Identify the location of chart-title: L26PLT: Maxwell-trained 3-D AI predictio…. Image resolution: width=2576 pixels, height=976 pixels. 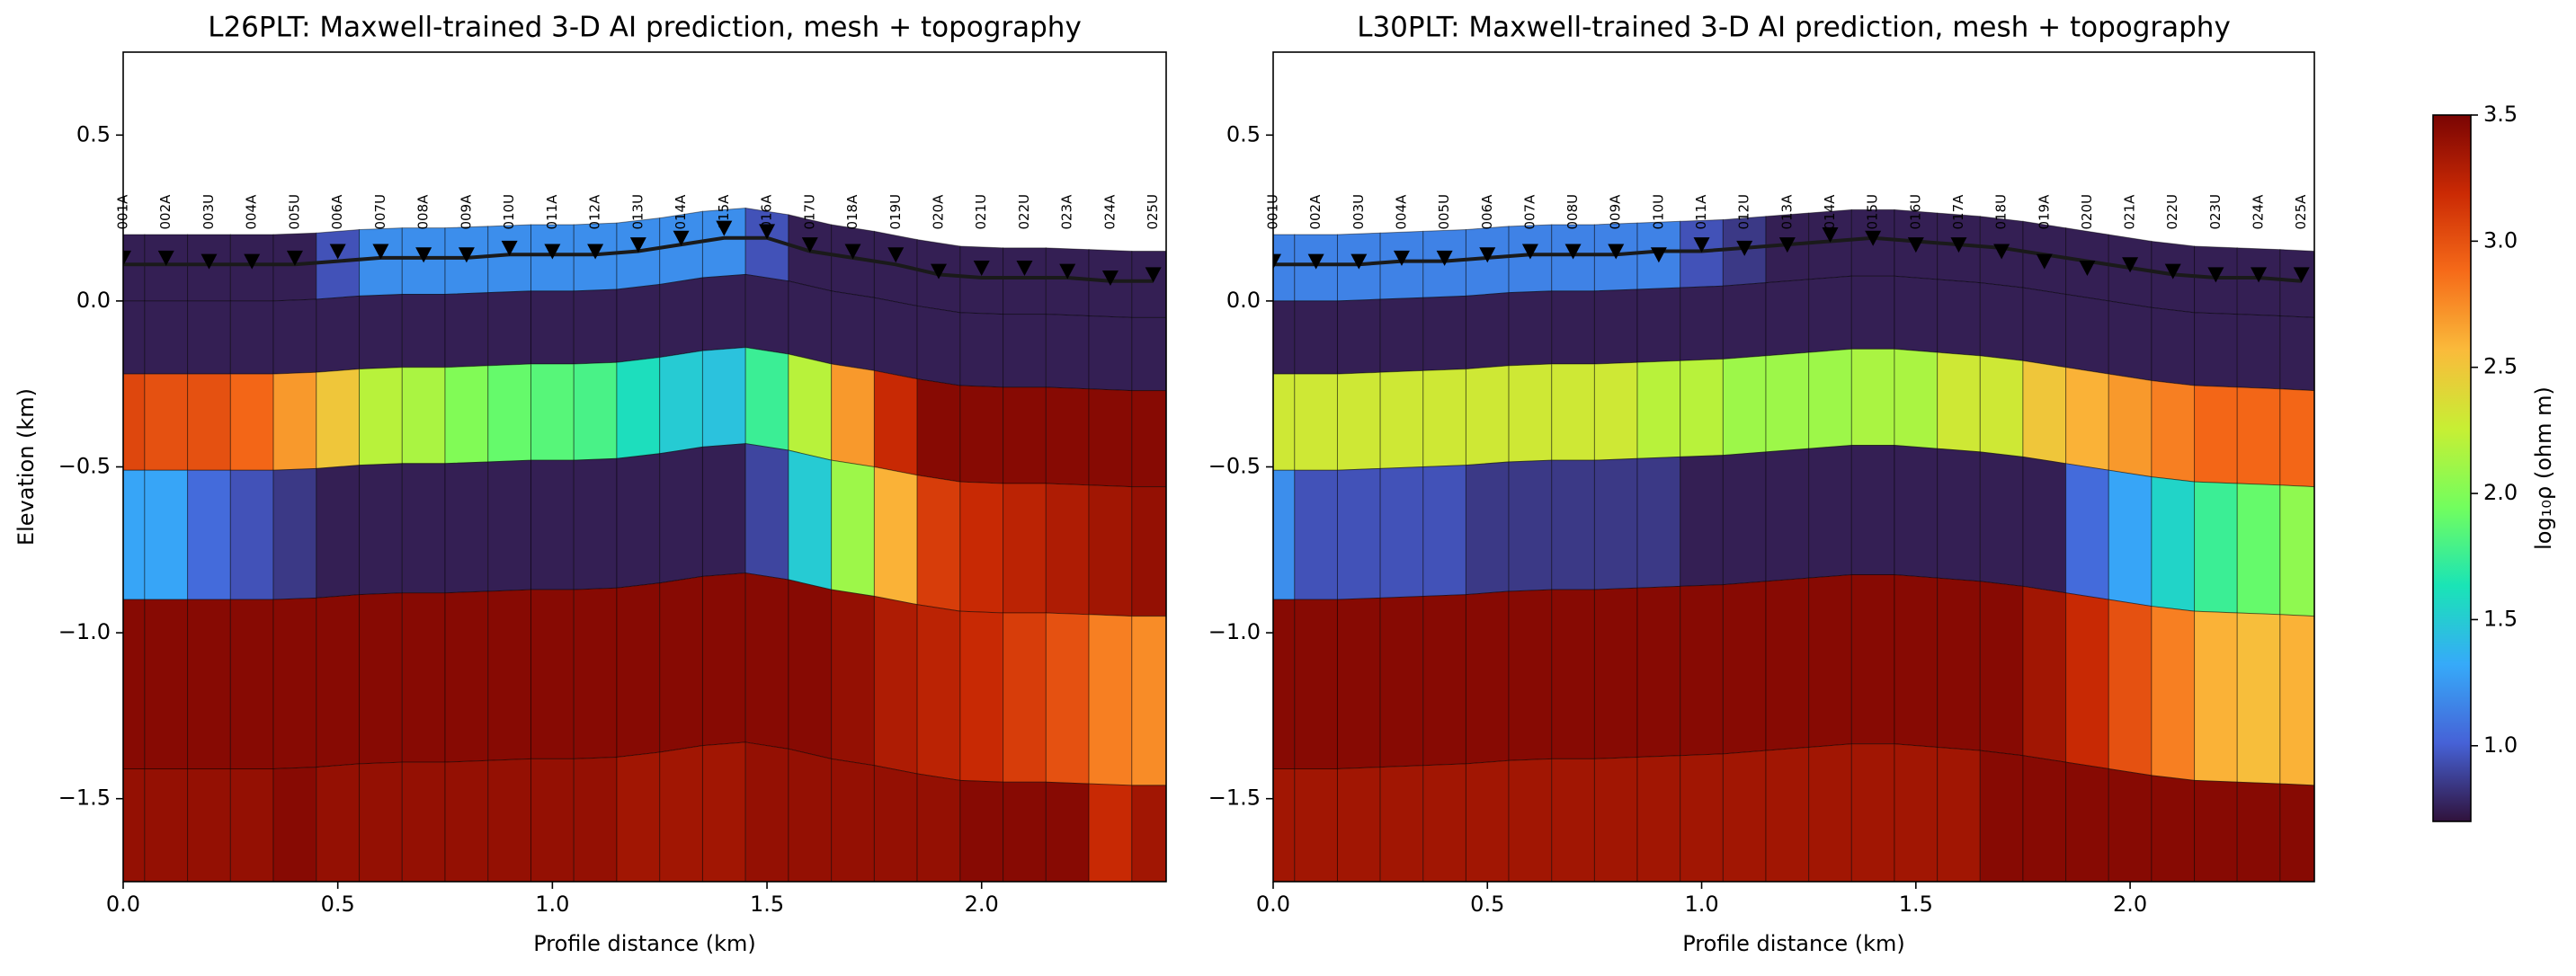
(645, 28).